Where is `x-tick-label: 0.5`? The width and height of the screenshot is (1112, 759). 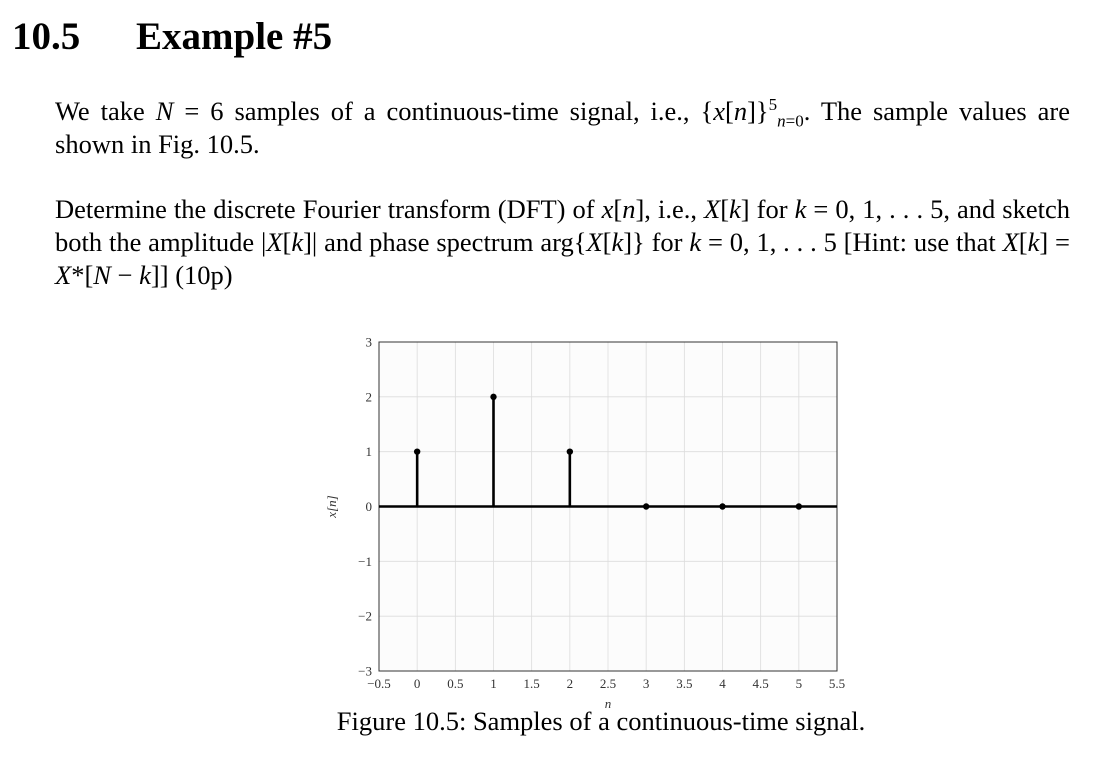
x-tick-label: 0.5 is located at coordinates (455, 683).